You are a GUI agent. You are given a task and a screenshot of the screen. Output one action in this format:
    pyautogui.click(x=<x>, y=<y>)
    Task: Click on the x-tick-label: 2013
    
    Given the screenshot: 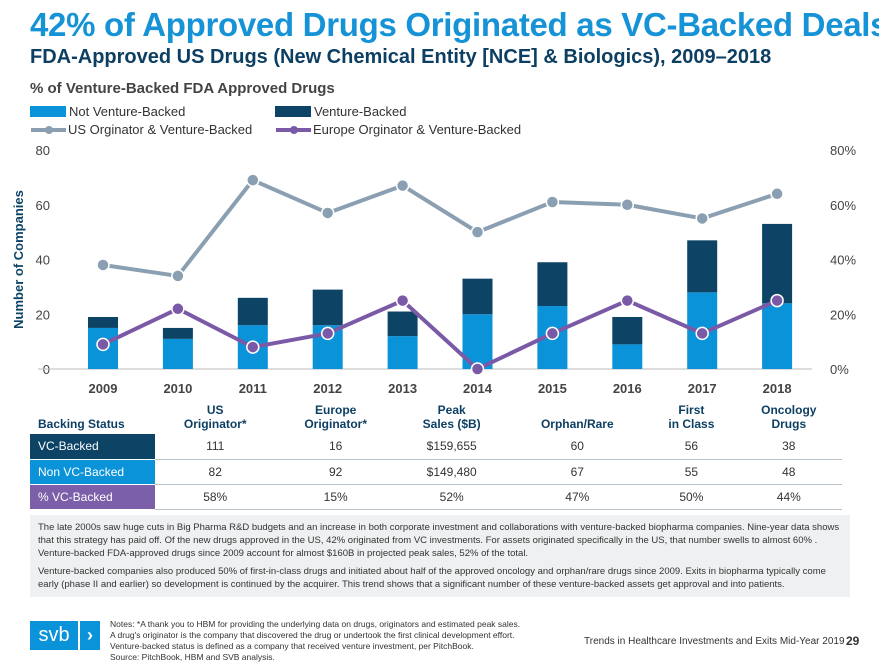 What is the action you would take?
    pyautogui.click(x=402, y=388)
    